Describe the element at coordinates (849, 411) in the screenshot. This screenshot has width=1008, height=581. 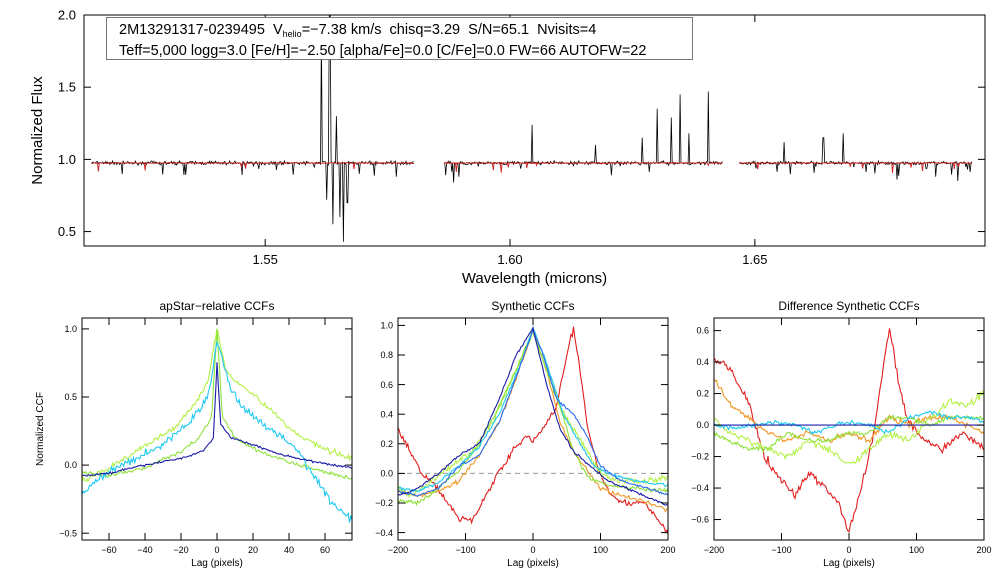
I see `diff-orange-line` at that location.